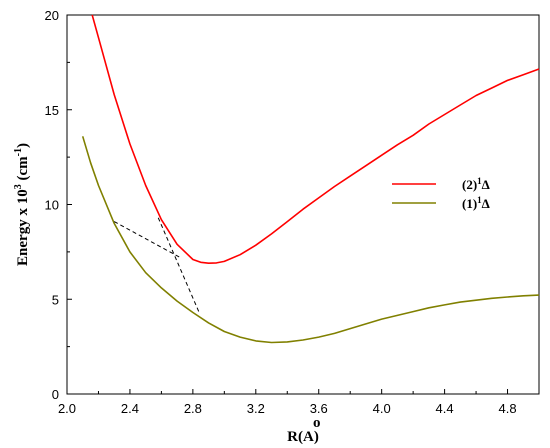 The height and width of the screenshot is (448, 550). Describe the element at coordinates (193, 408) in the screenshot. I see `x-tick-label: 2.8` at that location.